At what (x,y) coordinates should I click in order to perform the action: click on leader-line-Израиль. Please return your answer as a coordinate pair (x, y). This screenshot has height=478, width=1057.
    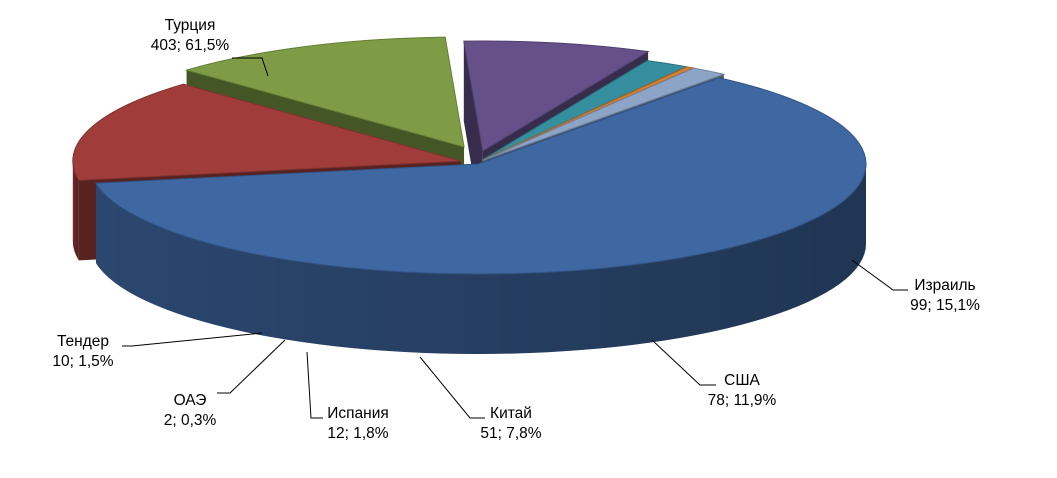
    Looking at the image, I should click on (879, 275).